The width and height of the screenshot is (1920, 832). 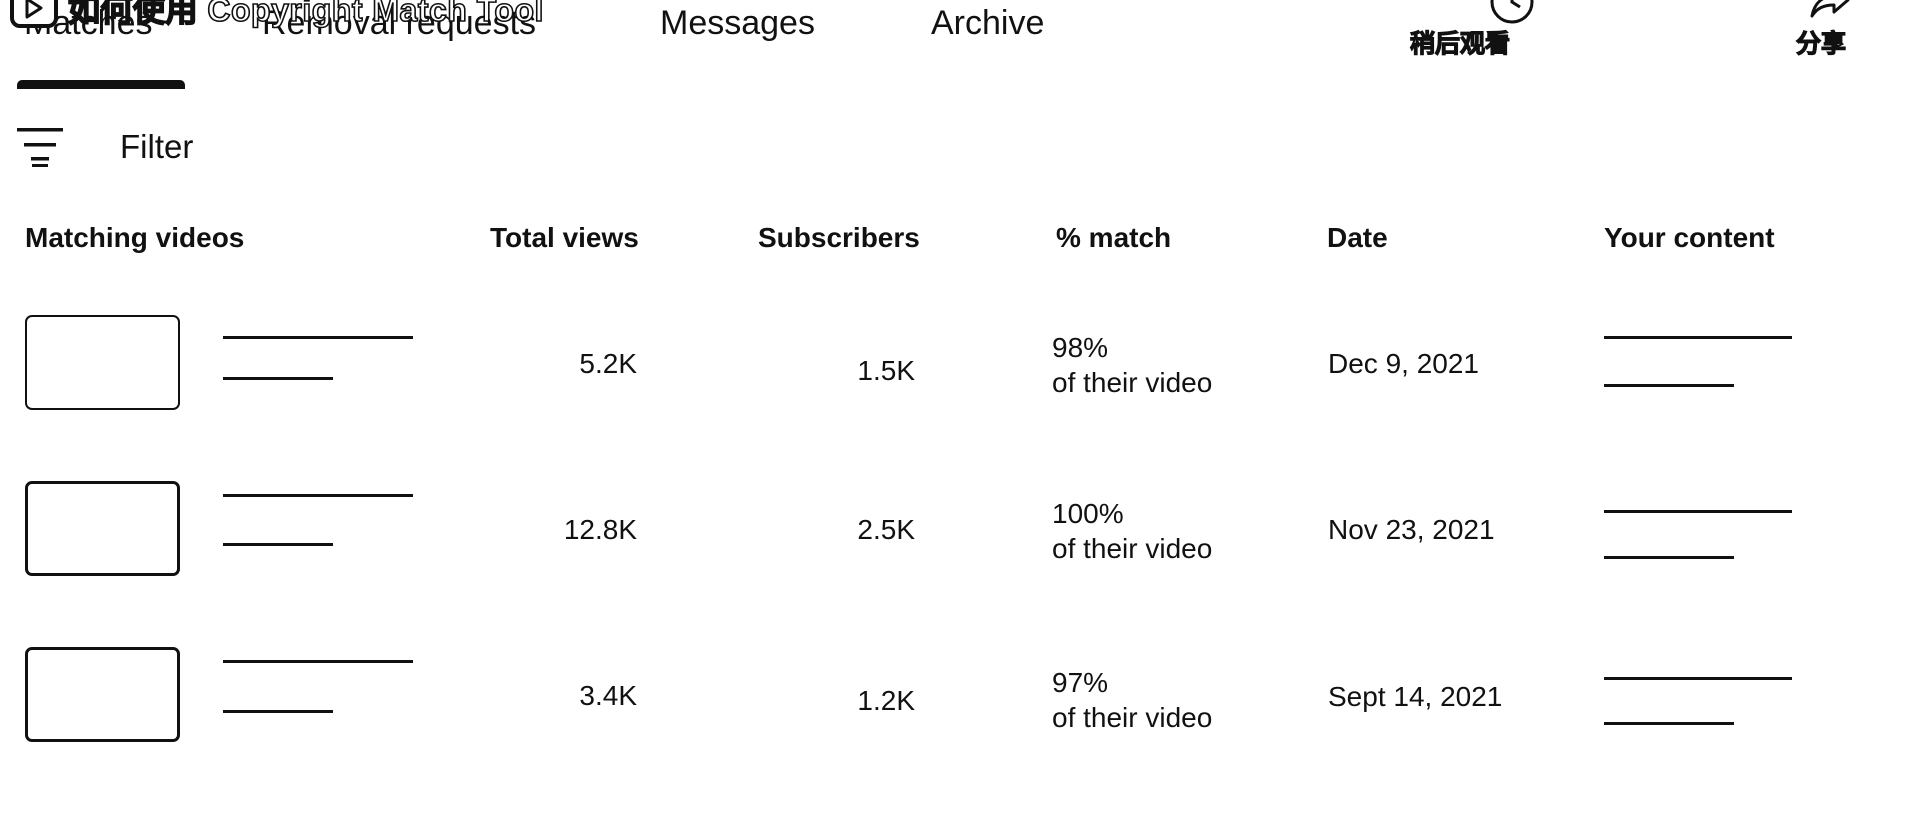 What do you see at coordinates (886, 370) in the screenshot?
I see `subscribers-value: 1.5K` at bounding box center [886, 370].